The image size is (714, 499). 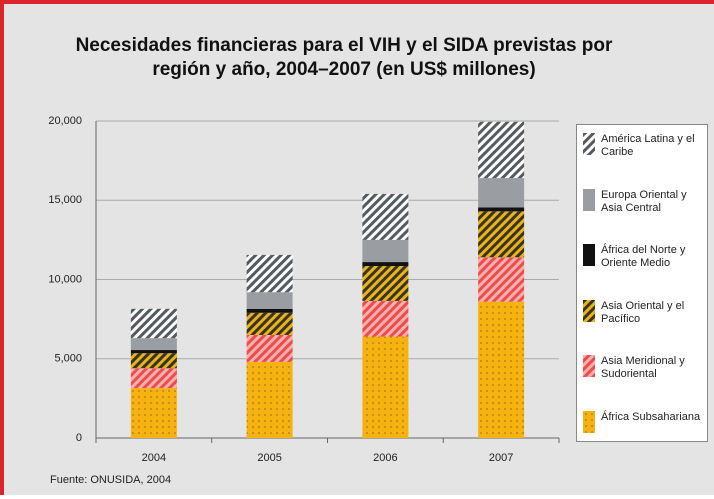 I want to click on legend-label: América Latina y el Caribe, so click(x=648, y=145).